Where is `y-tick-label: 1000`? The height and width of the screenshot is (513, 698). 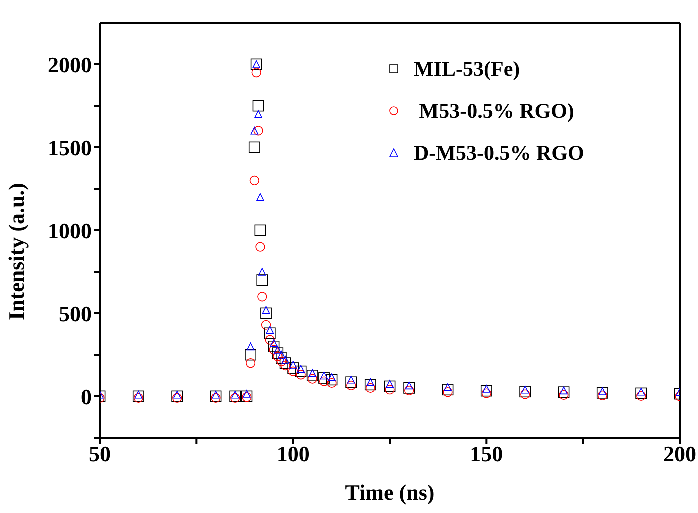
y-tick-label: 1000 is located at coordinates (70, 231).